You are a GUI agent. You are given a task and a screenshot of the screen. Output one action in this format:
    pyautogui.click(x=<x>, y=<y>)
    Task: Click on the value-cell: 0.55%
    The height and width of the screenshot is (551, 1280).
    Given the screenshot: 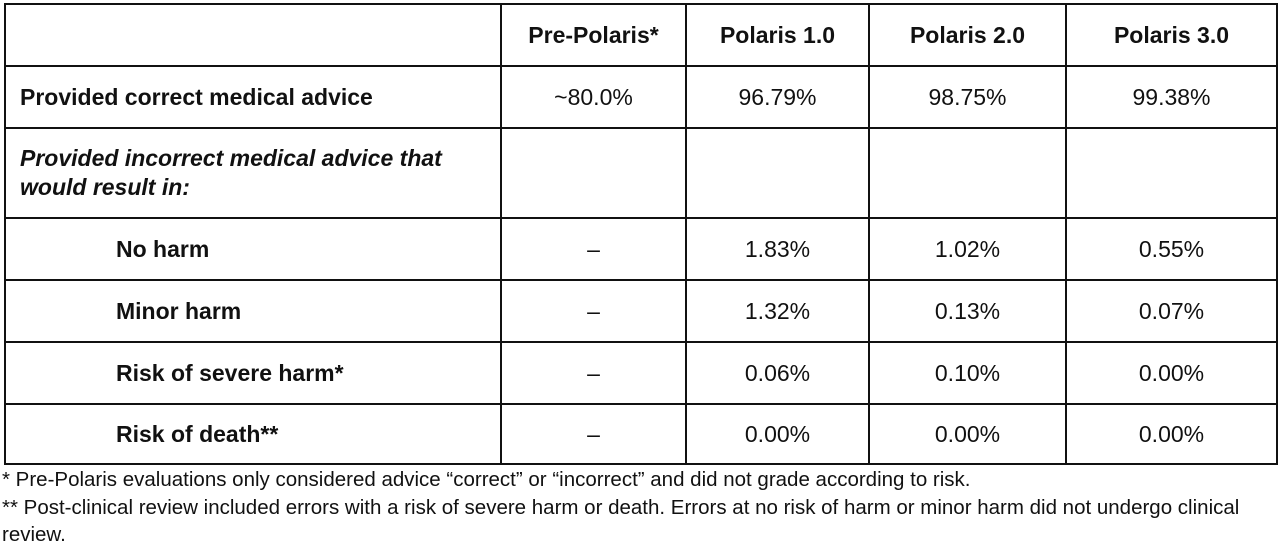 What is the action you would take?
    pyautogui.click(x=1171, y=249)
    